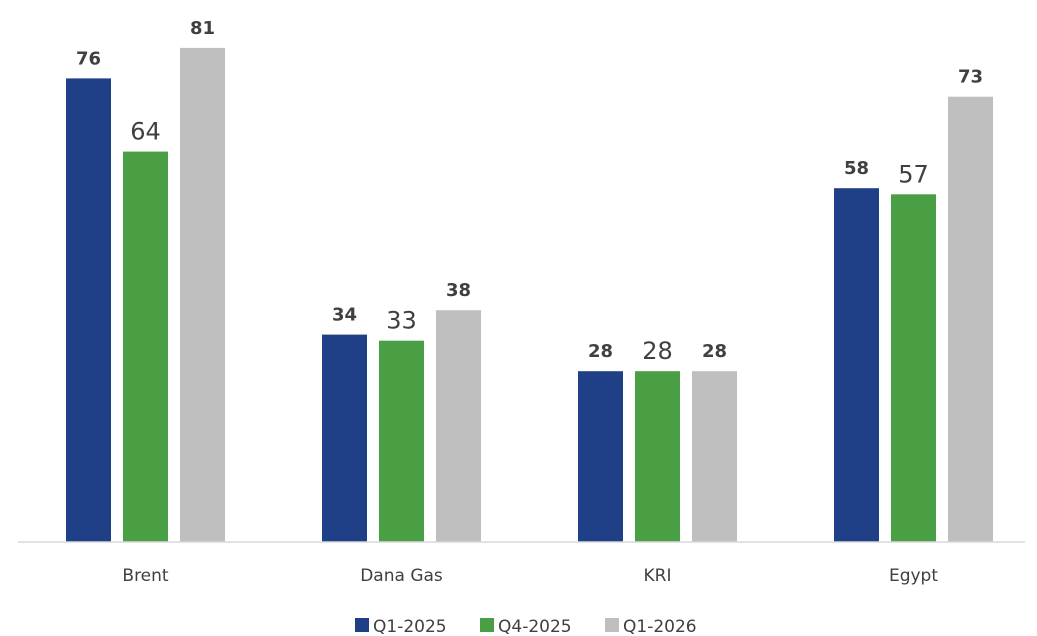 The height and width of the screenshot is (636, 1037). I want to click on value-label-kri-q1-2025: 28, so click(600, 351).